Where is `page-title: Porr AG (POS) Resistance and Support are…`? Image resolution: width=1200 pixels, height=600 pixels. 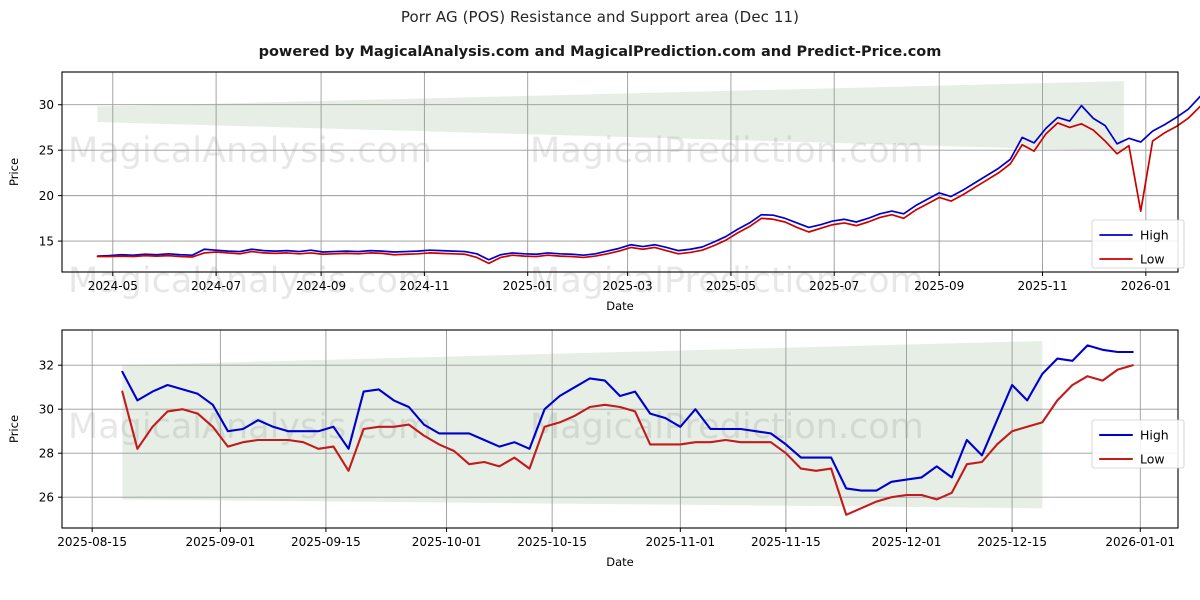 page-title: Porr AG (POS) Resistance and Support are… is located at coordinates (600, 17).